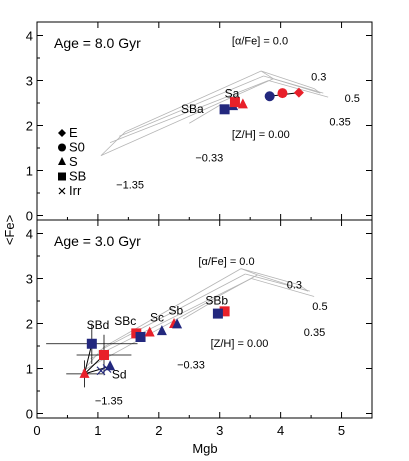 This screenshot has width=409, height=461. I want to click on class-label: Sc, so click(157, 317).